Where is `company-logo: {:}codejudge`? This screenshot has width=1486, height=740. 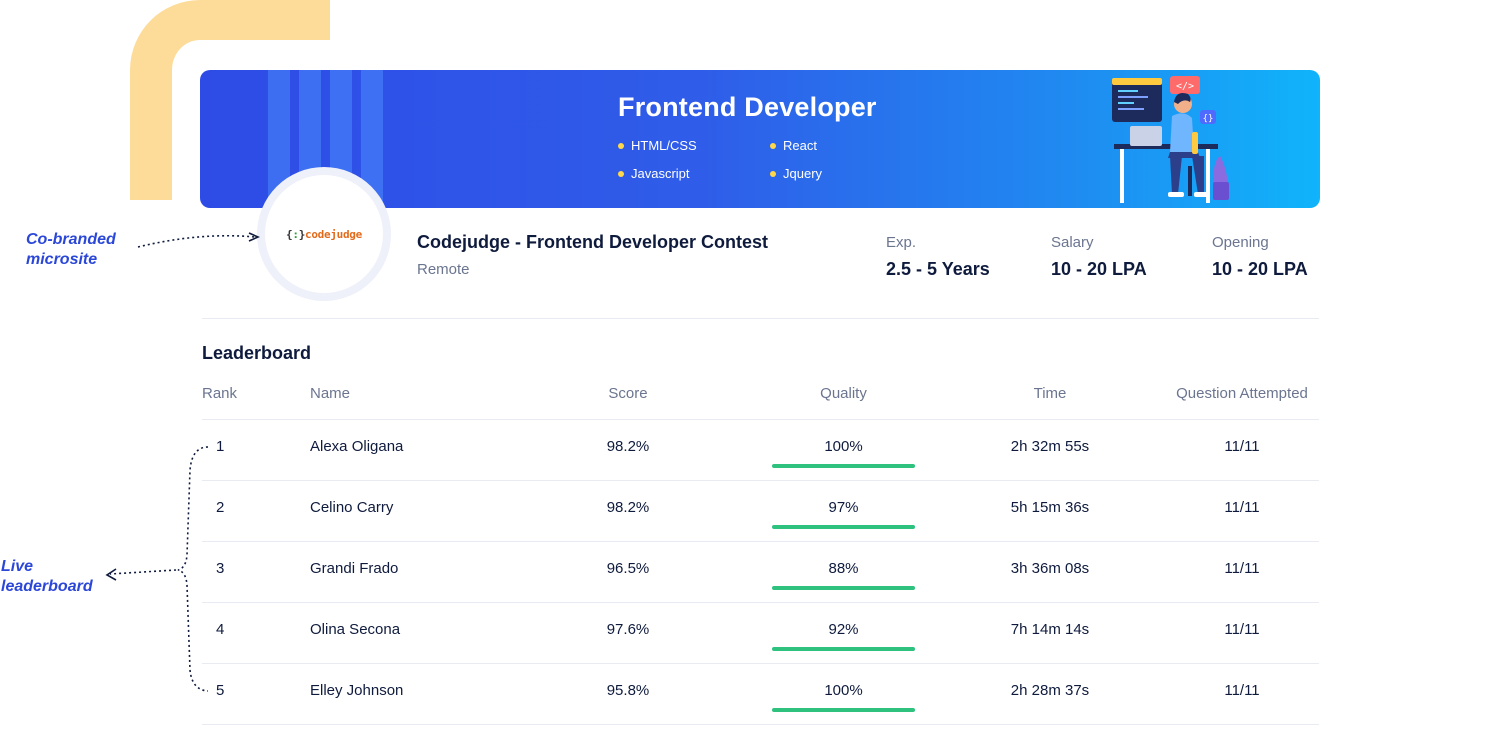
company-logo: {:}codejudge is located at coordinates (324, 234).